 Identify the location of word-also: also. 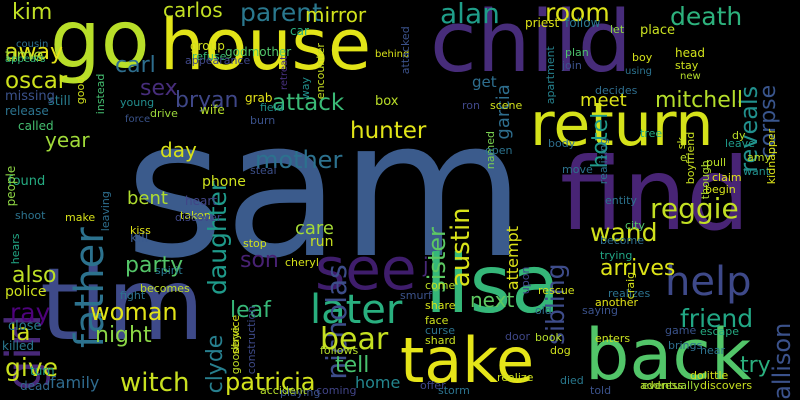
(34, 275).